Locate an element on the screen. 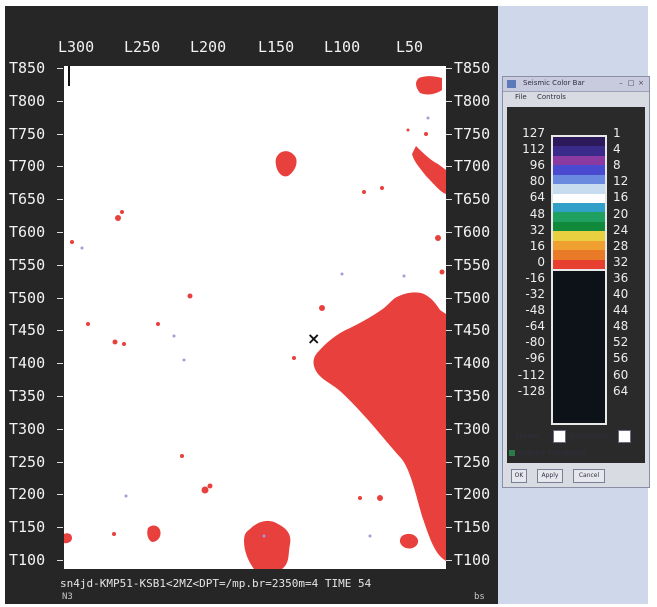 This screenshot has height=607, width=657. y-tick-label-left: T400 is located at coordinates (27, 363).